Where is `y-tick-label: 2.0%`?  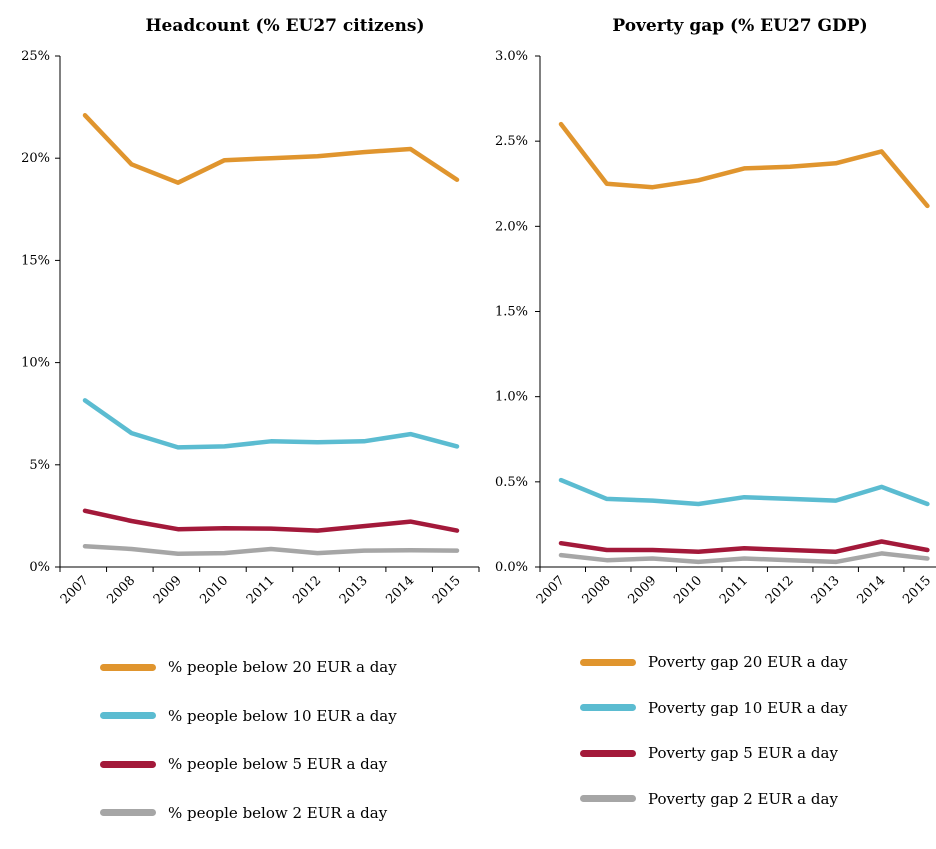
y-tick-label: 2.0% is located at coordinates (511, 226).